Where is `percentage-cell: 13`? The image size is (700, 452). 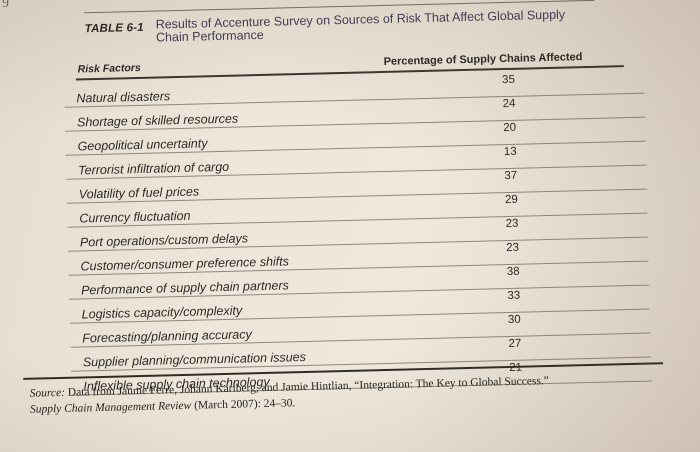
percentage-cell: 13 is located at coordinates (510, 152).